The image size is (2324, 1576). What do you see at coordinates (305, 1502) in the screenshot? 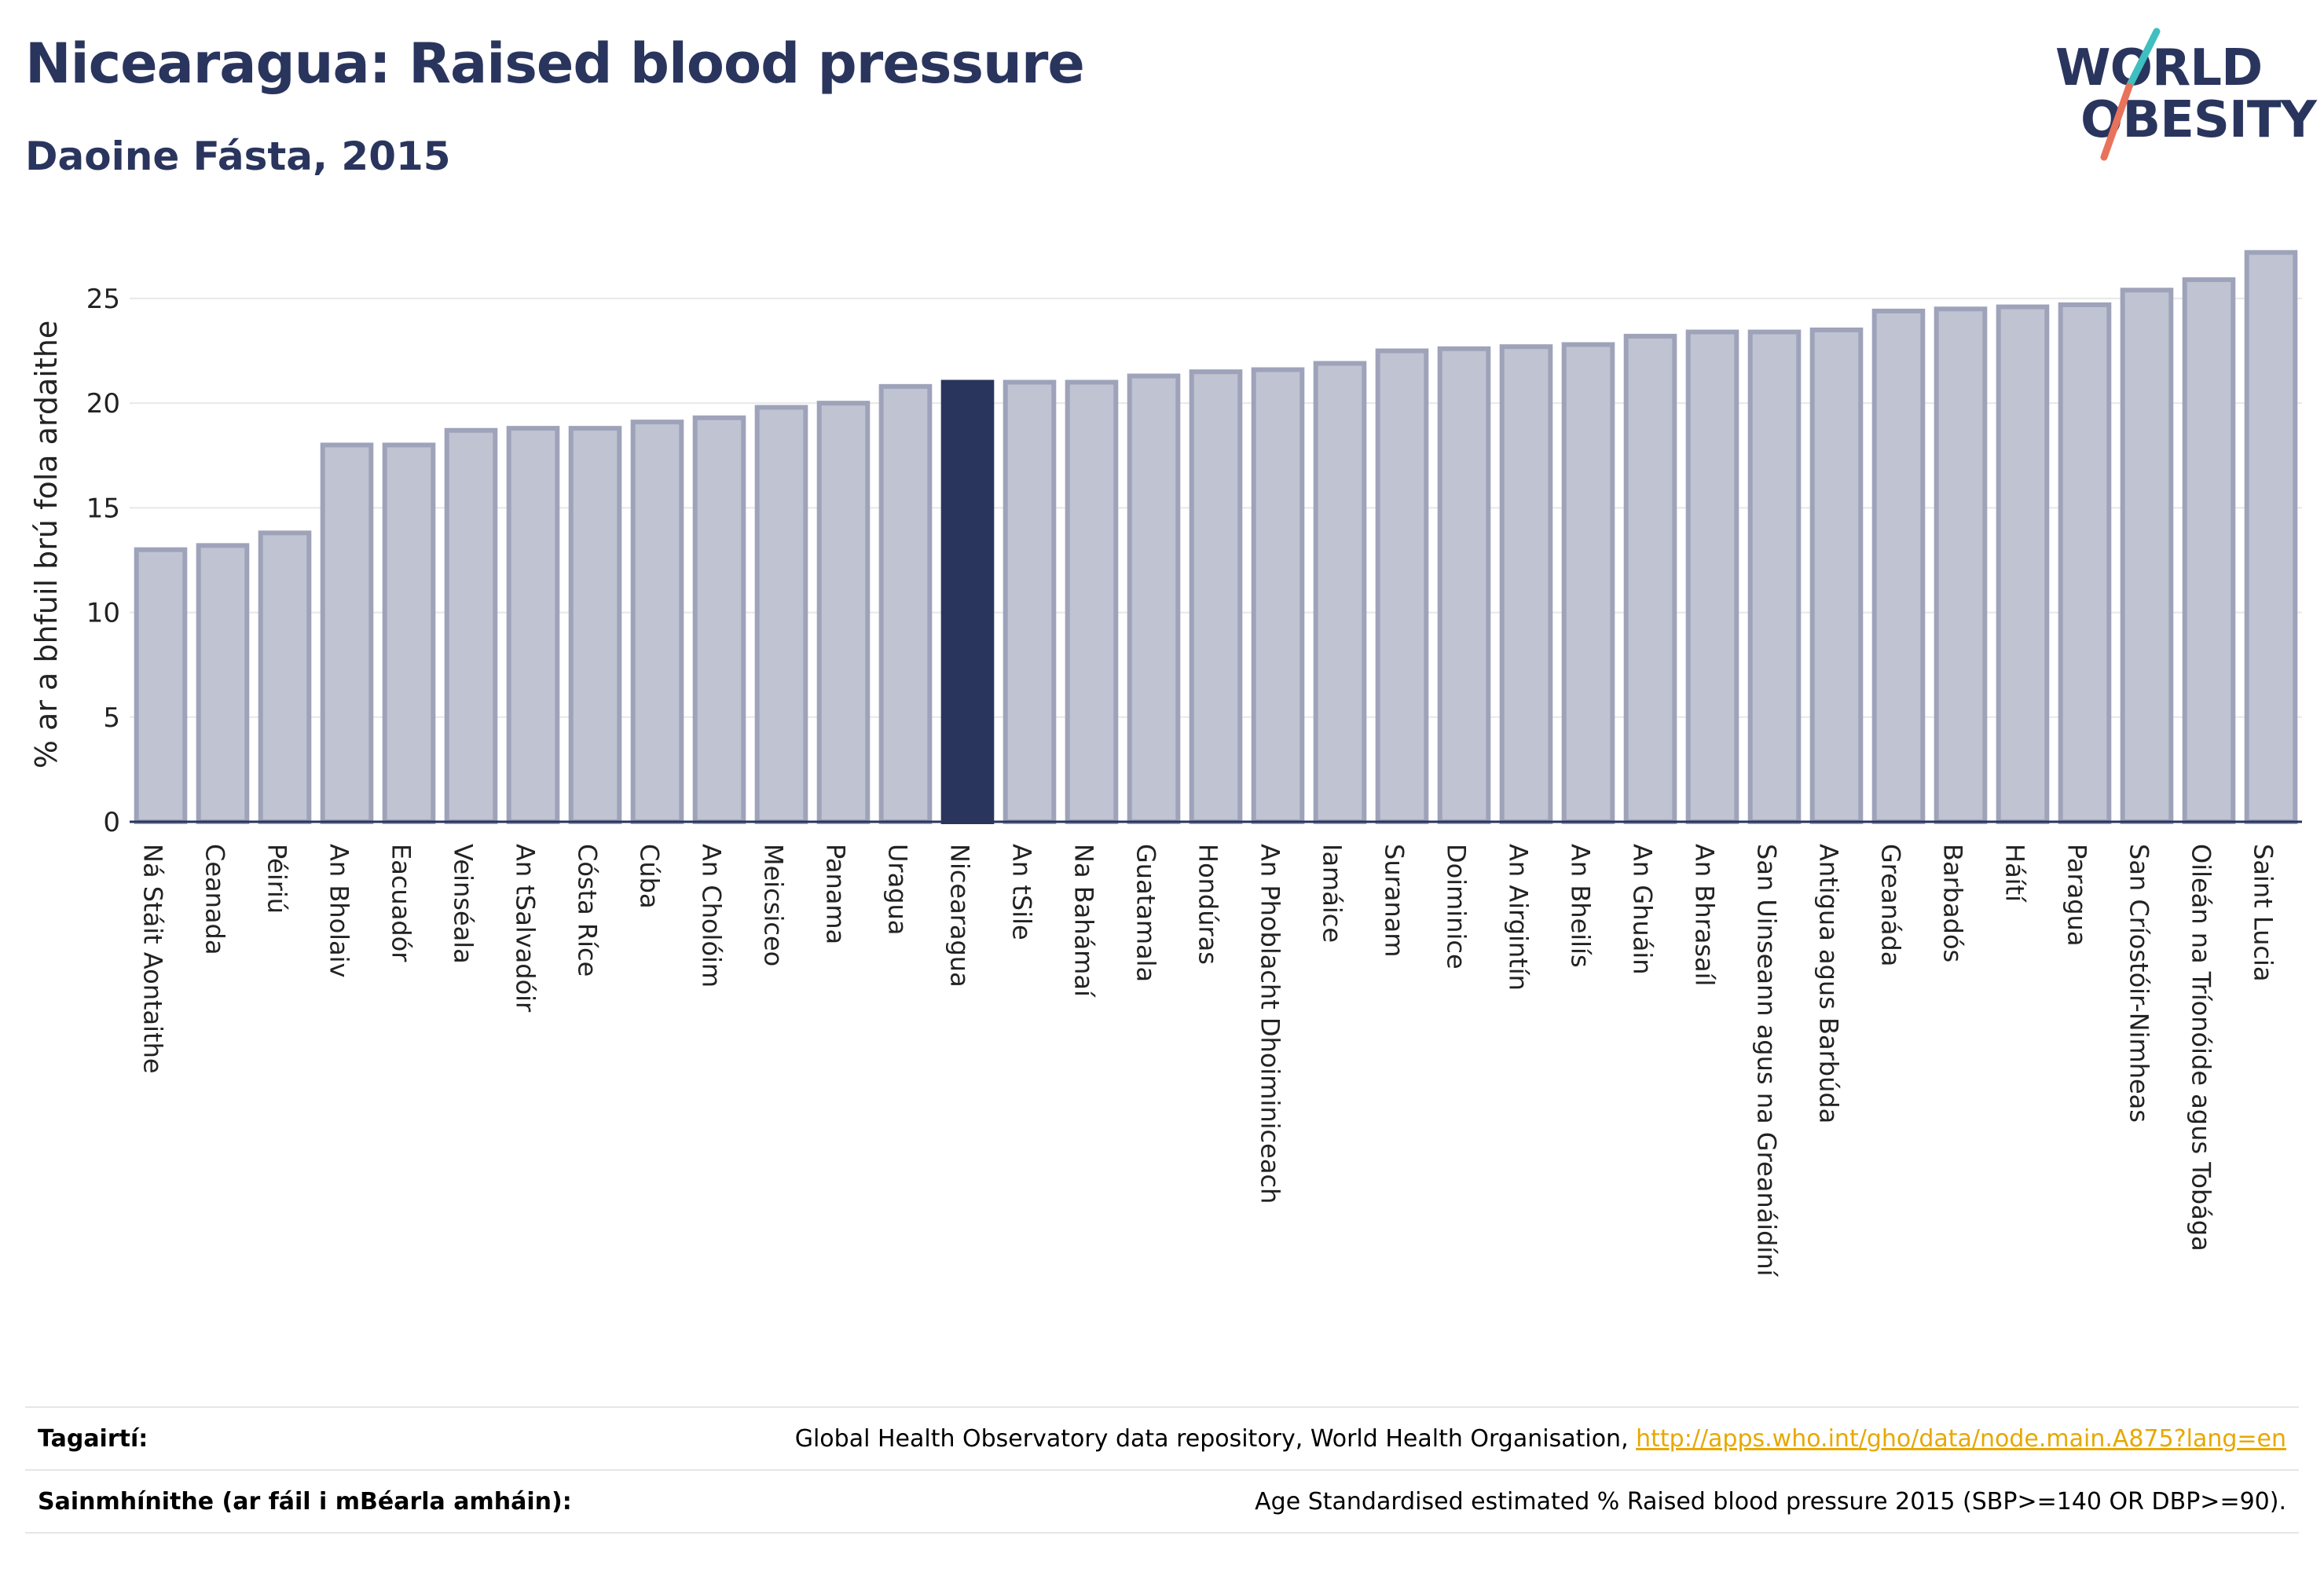
I see `definitions-label: Sainmhínithe (ar fáil i mBéarla amháin):` at bounding box center [305, 1502].